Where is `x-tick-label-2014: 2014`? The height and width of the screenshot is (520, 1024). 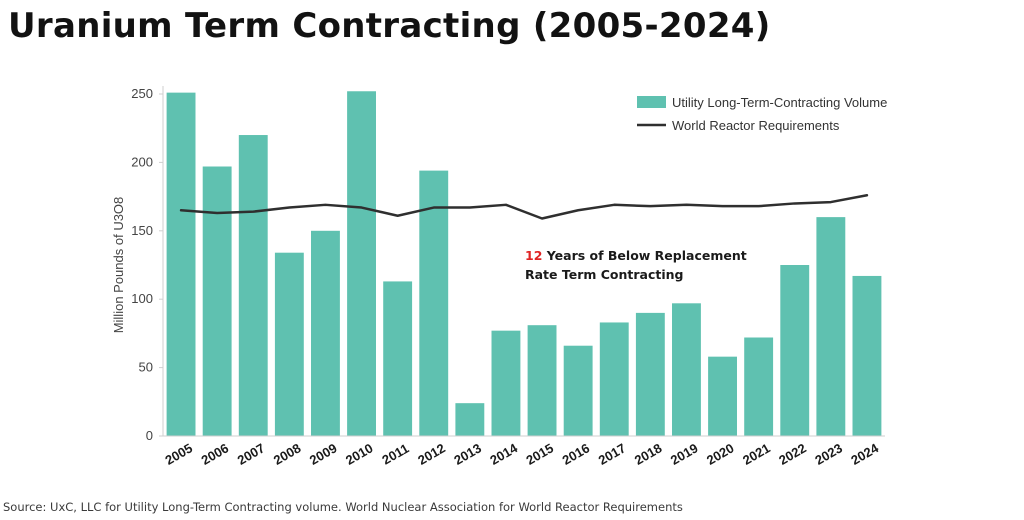 x-tick-label-2014: 2014 is located at coordinates (503, 454).